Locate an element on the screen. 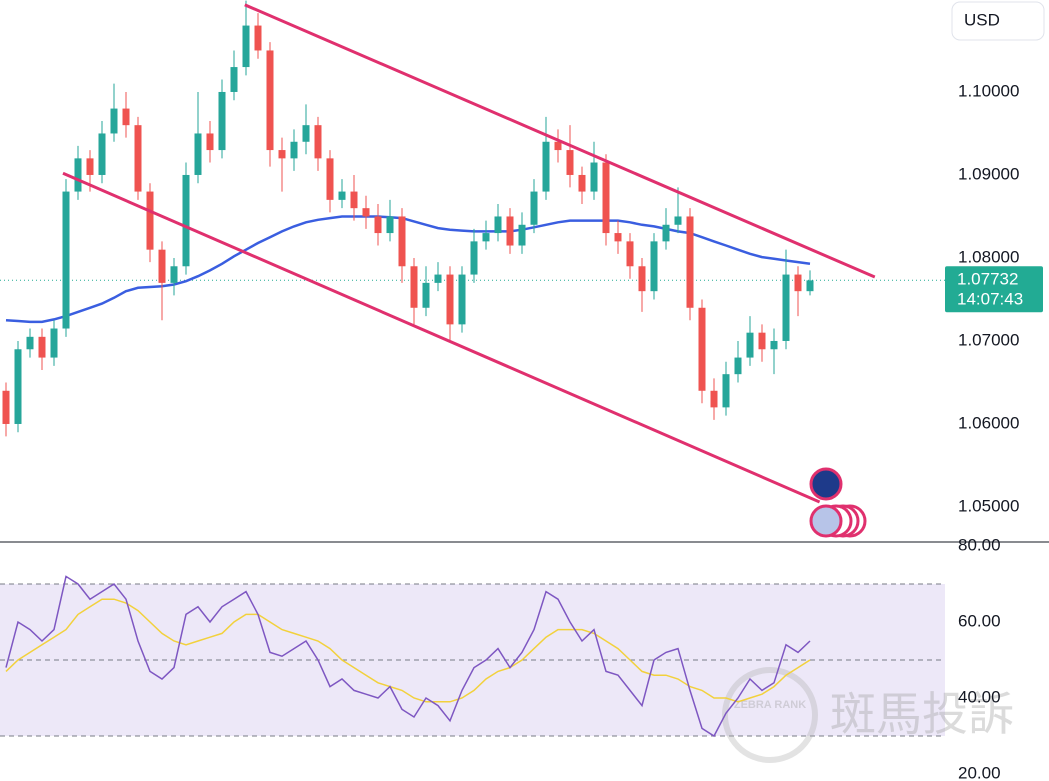 This screenshot has height=781, width=1049. rsi-y-tick-label: 40.00 is located at coordinates (979, 696).